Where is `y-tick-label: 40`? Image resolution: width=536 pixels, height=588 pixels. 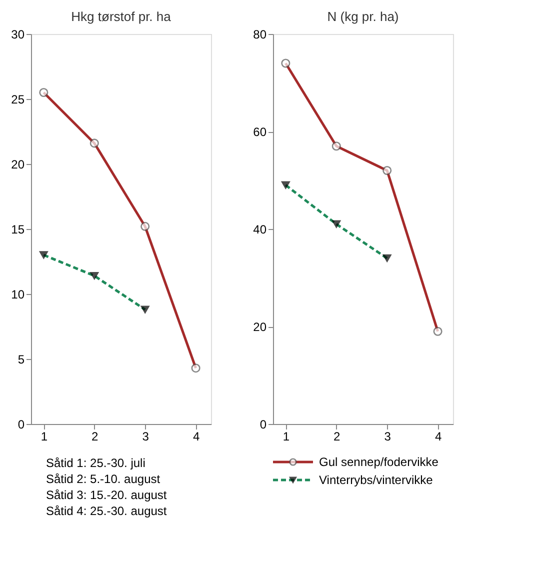 y-tick-label: 40 is located at coordinates (260, 229).